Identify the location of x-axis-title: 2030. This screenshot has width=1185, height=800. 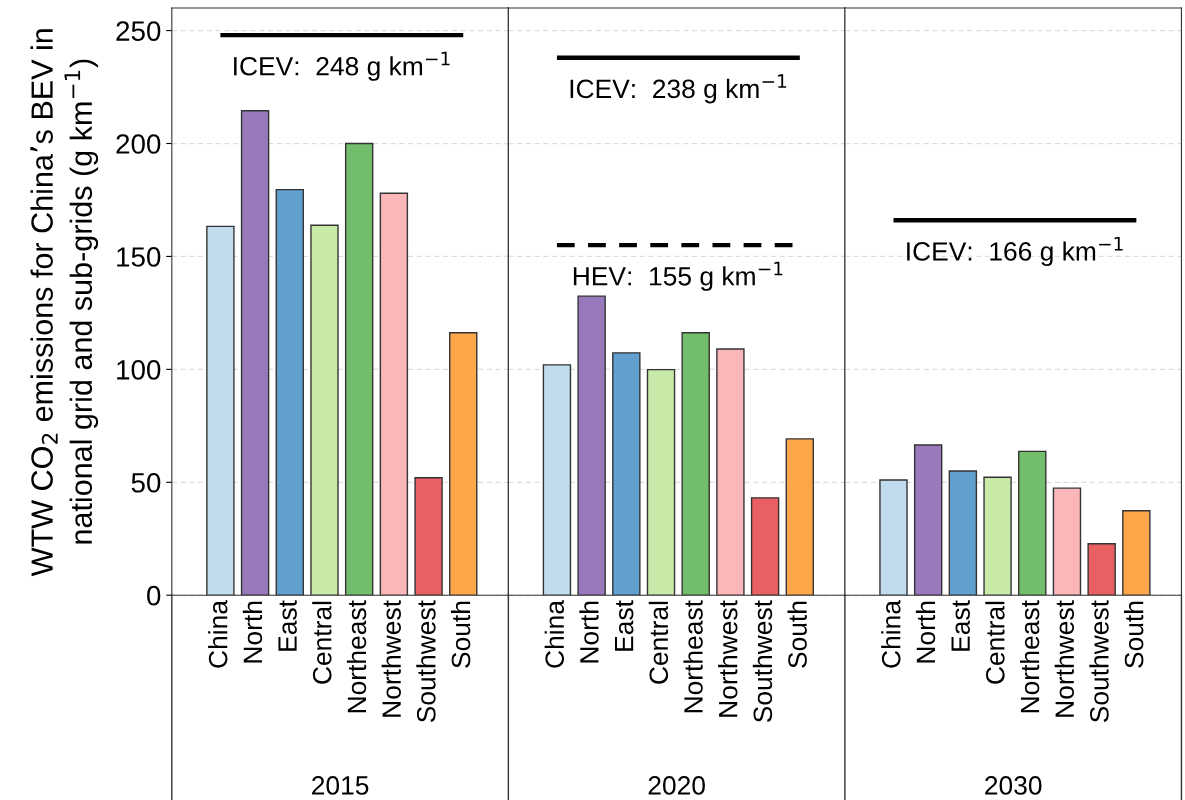
(1013, 785).